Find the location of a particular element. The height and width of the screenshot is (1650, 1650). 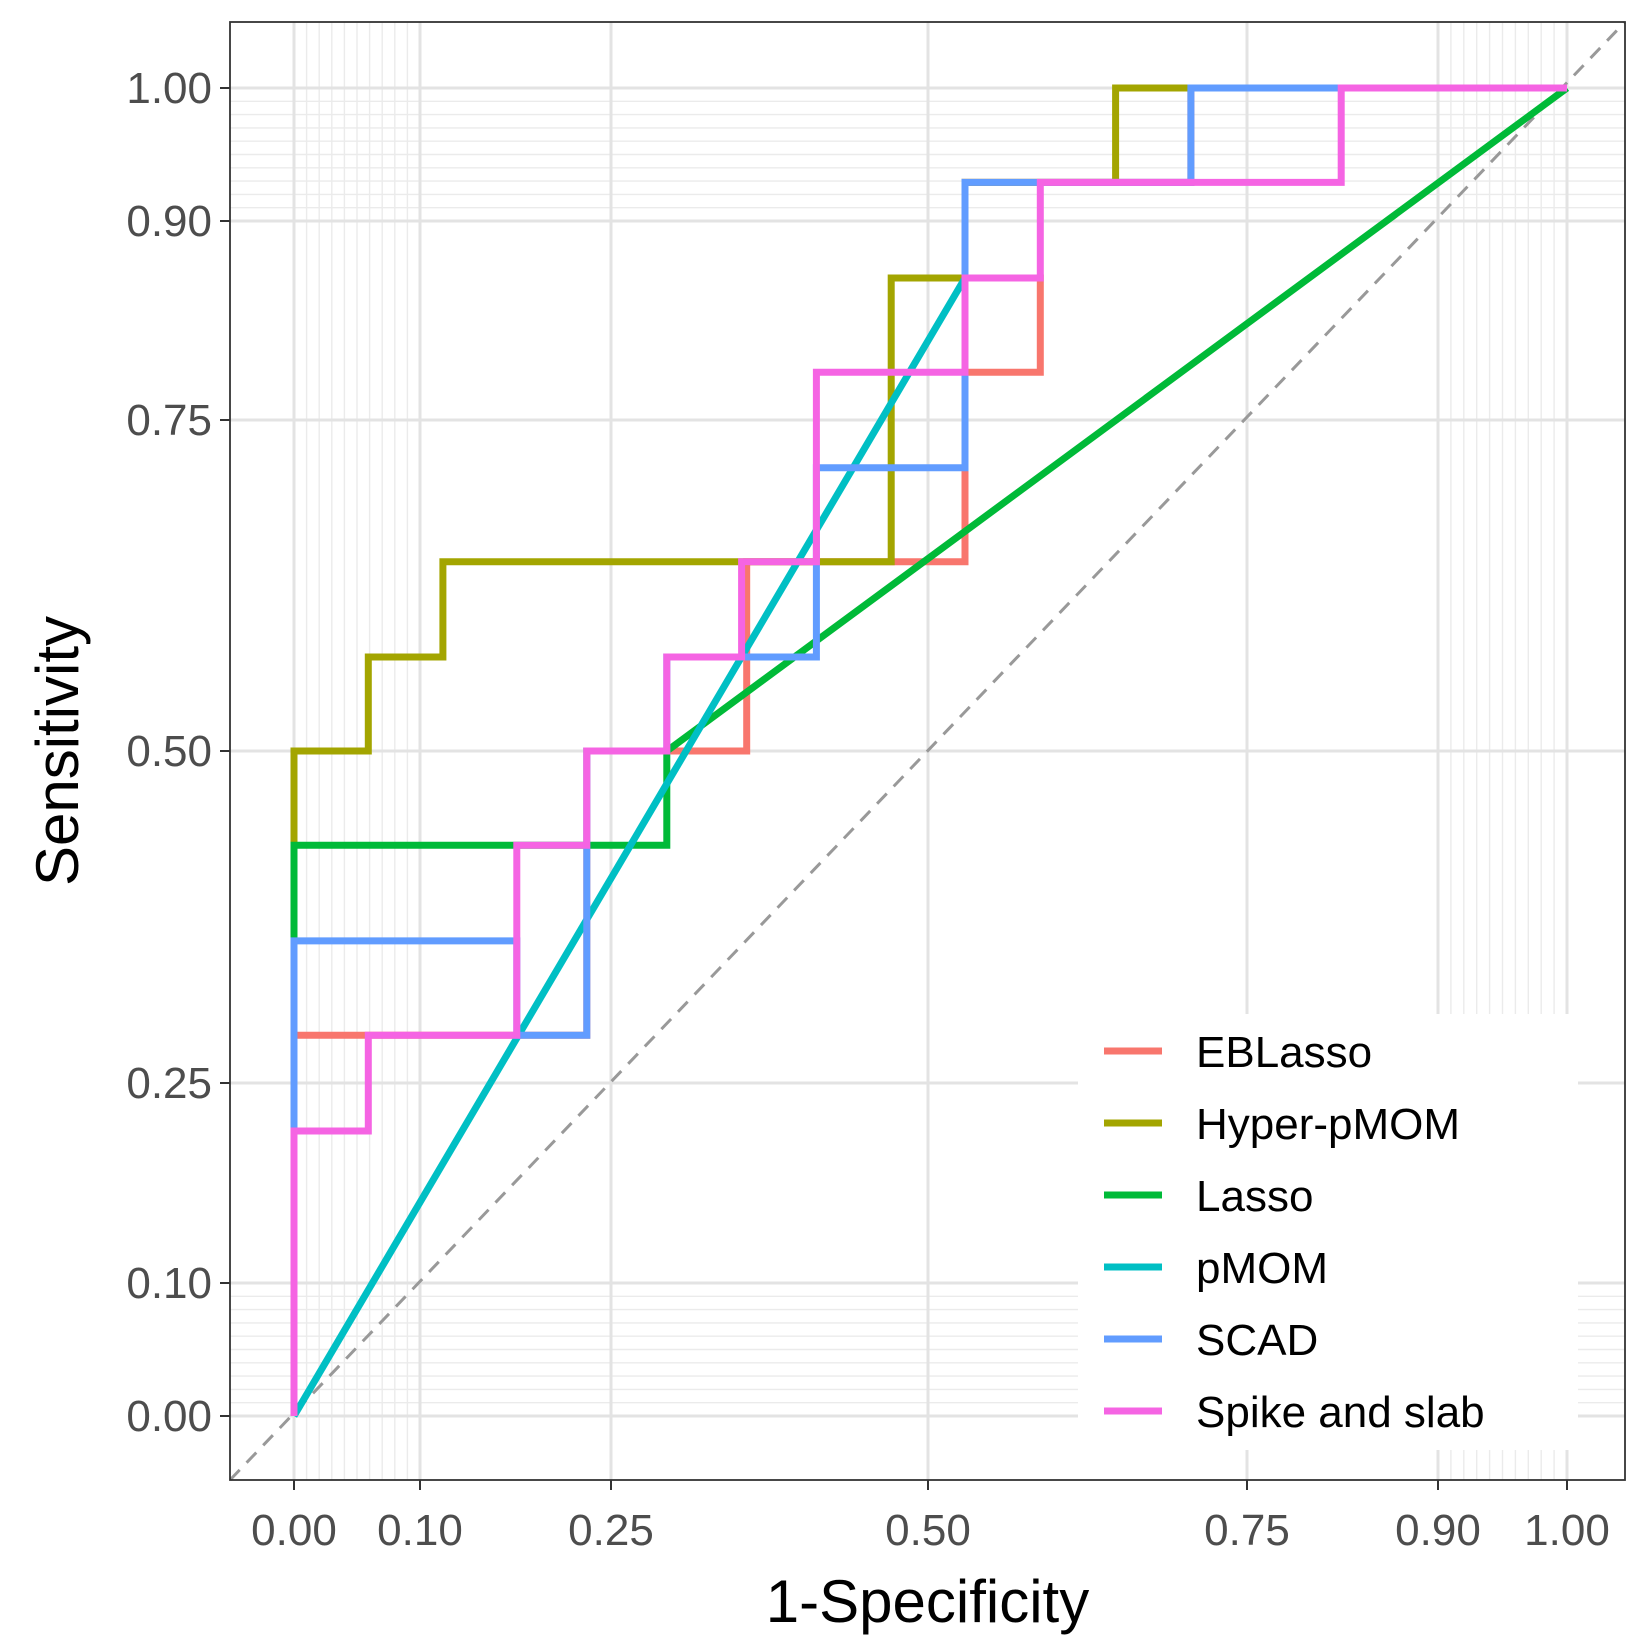

y-axis-title: Sensitivity is located at coordinates (57, 751).